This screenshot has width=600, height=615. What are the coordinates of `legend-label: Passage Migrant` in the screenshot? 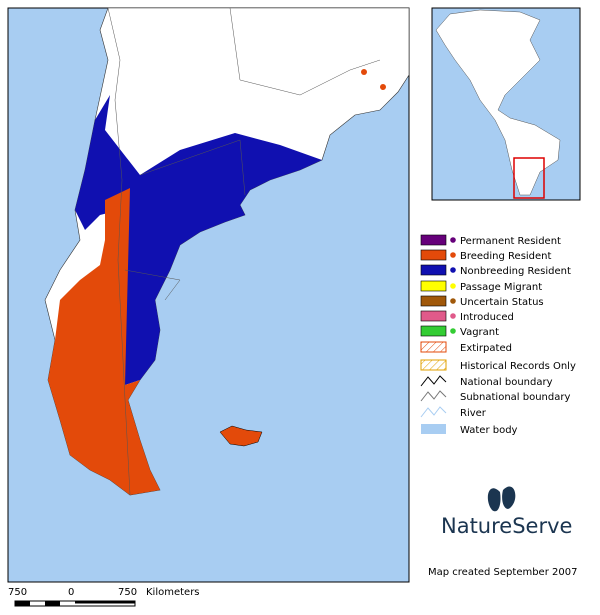 It's located at (501, 287).